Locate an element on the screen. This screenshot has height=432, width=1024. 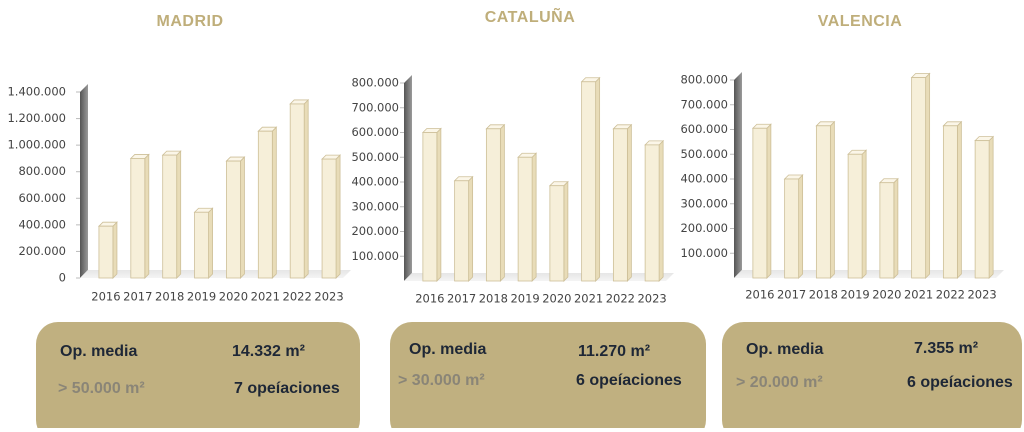
chart-title: VALENCIA is located at coordinates (860, 21).